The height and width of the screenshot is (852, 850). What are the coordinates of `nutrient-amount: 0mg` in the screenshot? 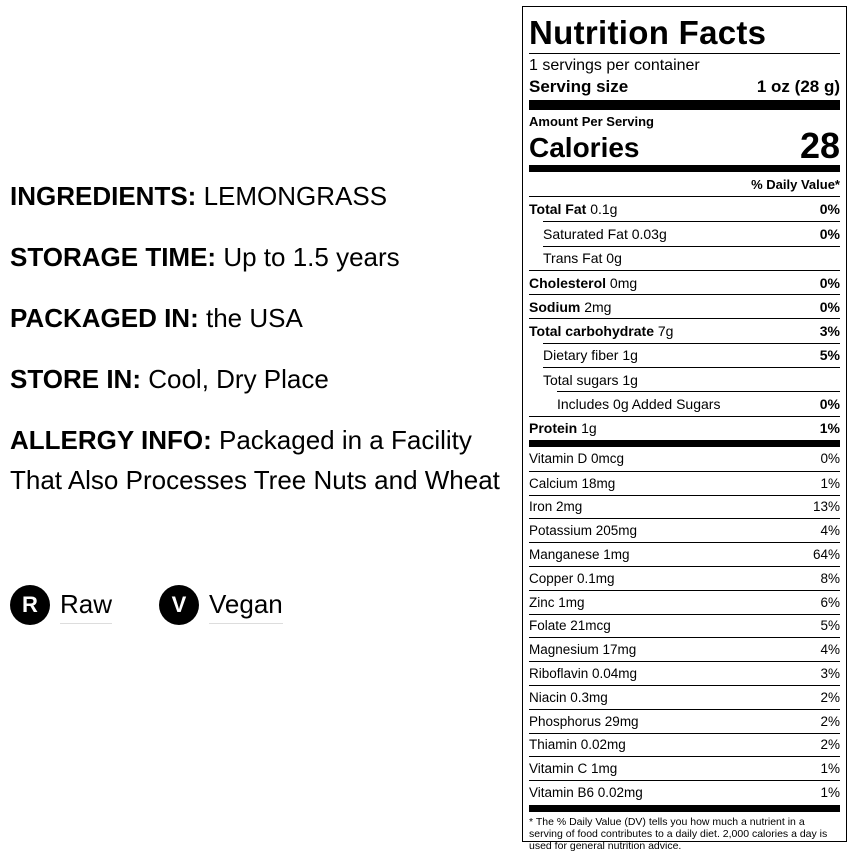 It's located at (623, 282).